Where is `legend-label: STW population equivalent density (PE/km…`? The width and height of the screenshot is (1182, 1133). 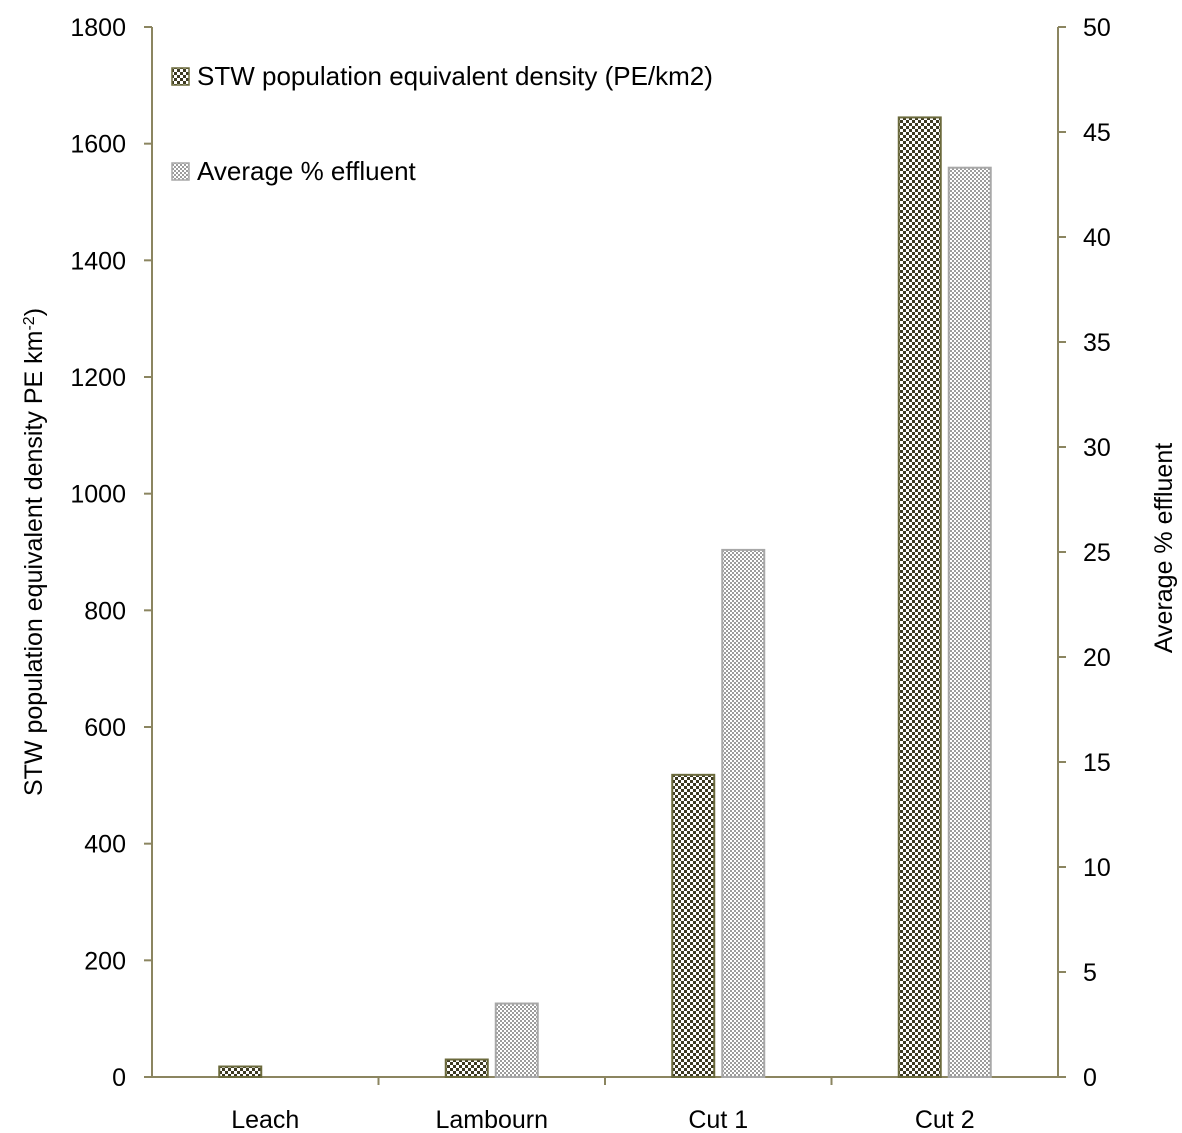
legend-label: STW population equivalent density (PE/km… is located at coordinates (455, 76).